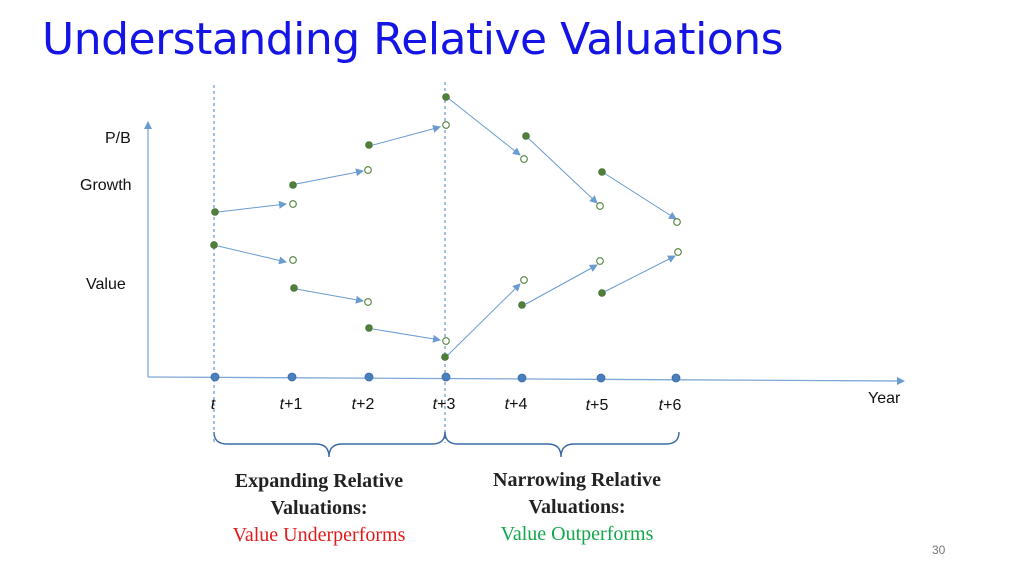 The image size is (1024, 575). I want to click on hollow-points, so click(485, 233).